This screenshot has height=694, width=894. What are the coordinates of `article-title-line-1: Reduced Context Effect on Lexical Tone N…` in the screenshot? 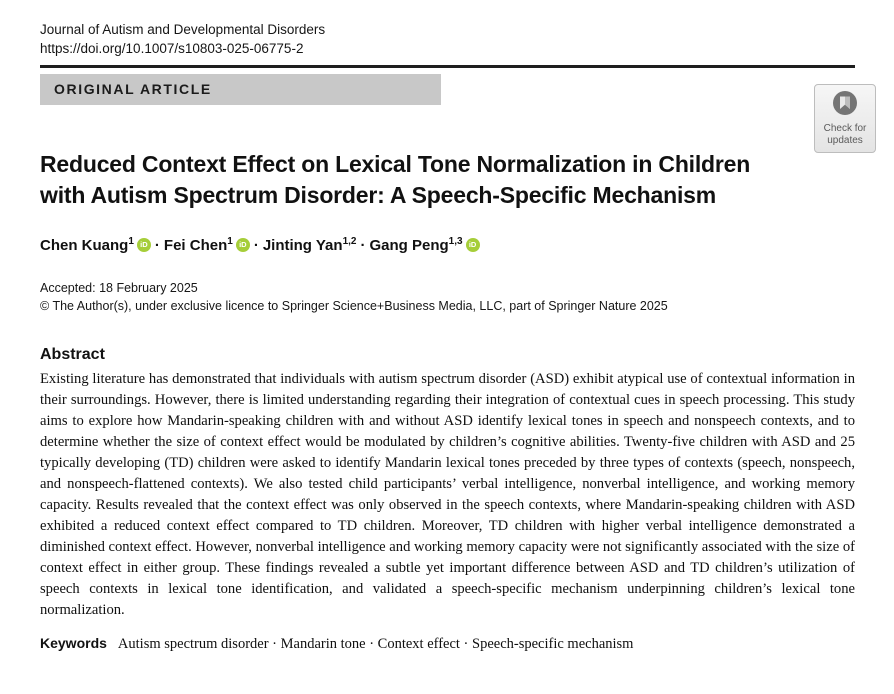 It's located at (395, 164).